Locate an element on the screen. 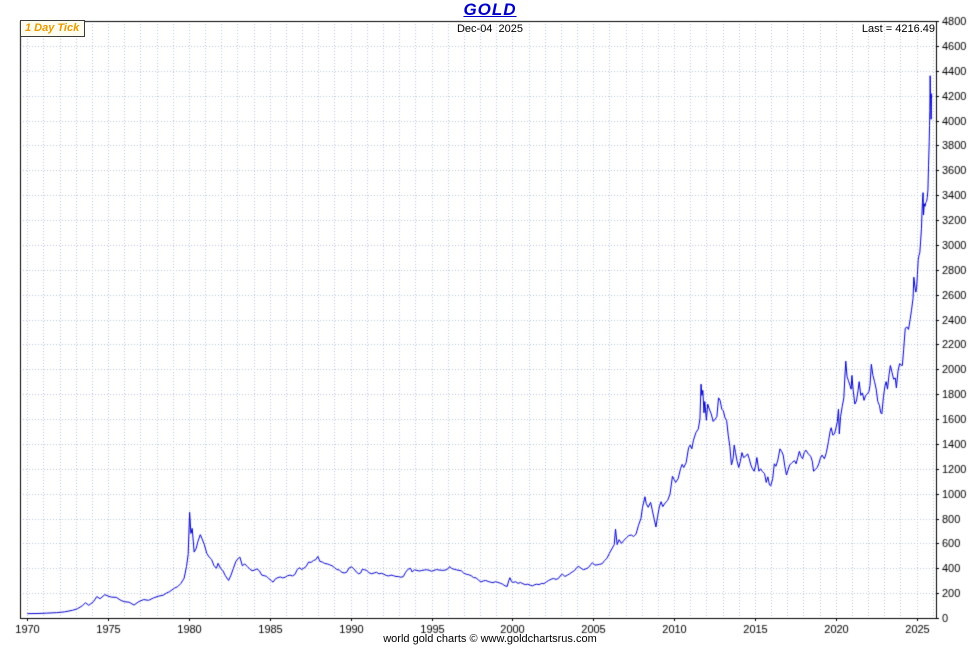 The width and height of the screenshot is (980, 650). last-price-label: Last = 4216.49 is located at coordinates (898, 29).